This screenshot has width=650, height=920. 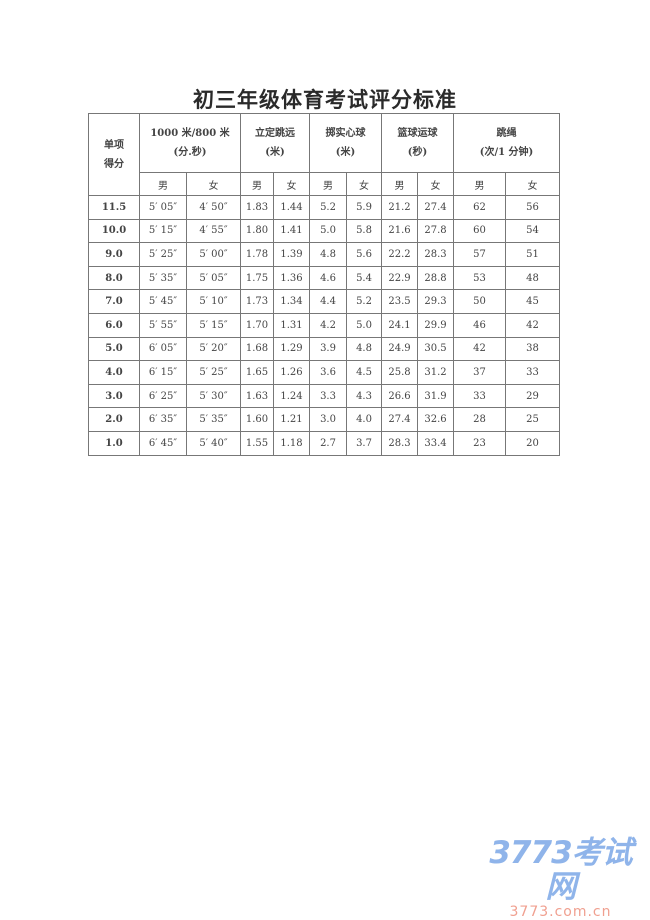 What do you see at coordinates (213, 349) in the screenshot?
I see `table-cell: 5′ 20″` at bounding box center [213, 349].